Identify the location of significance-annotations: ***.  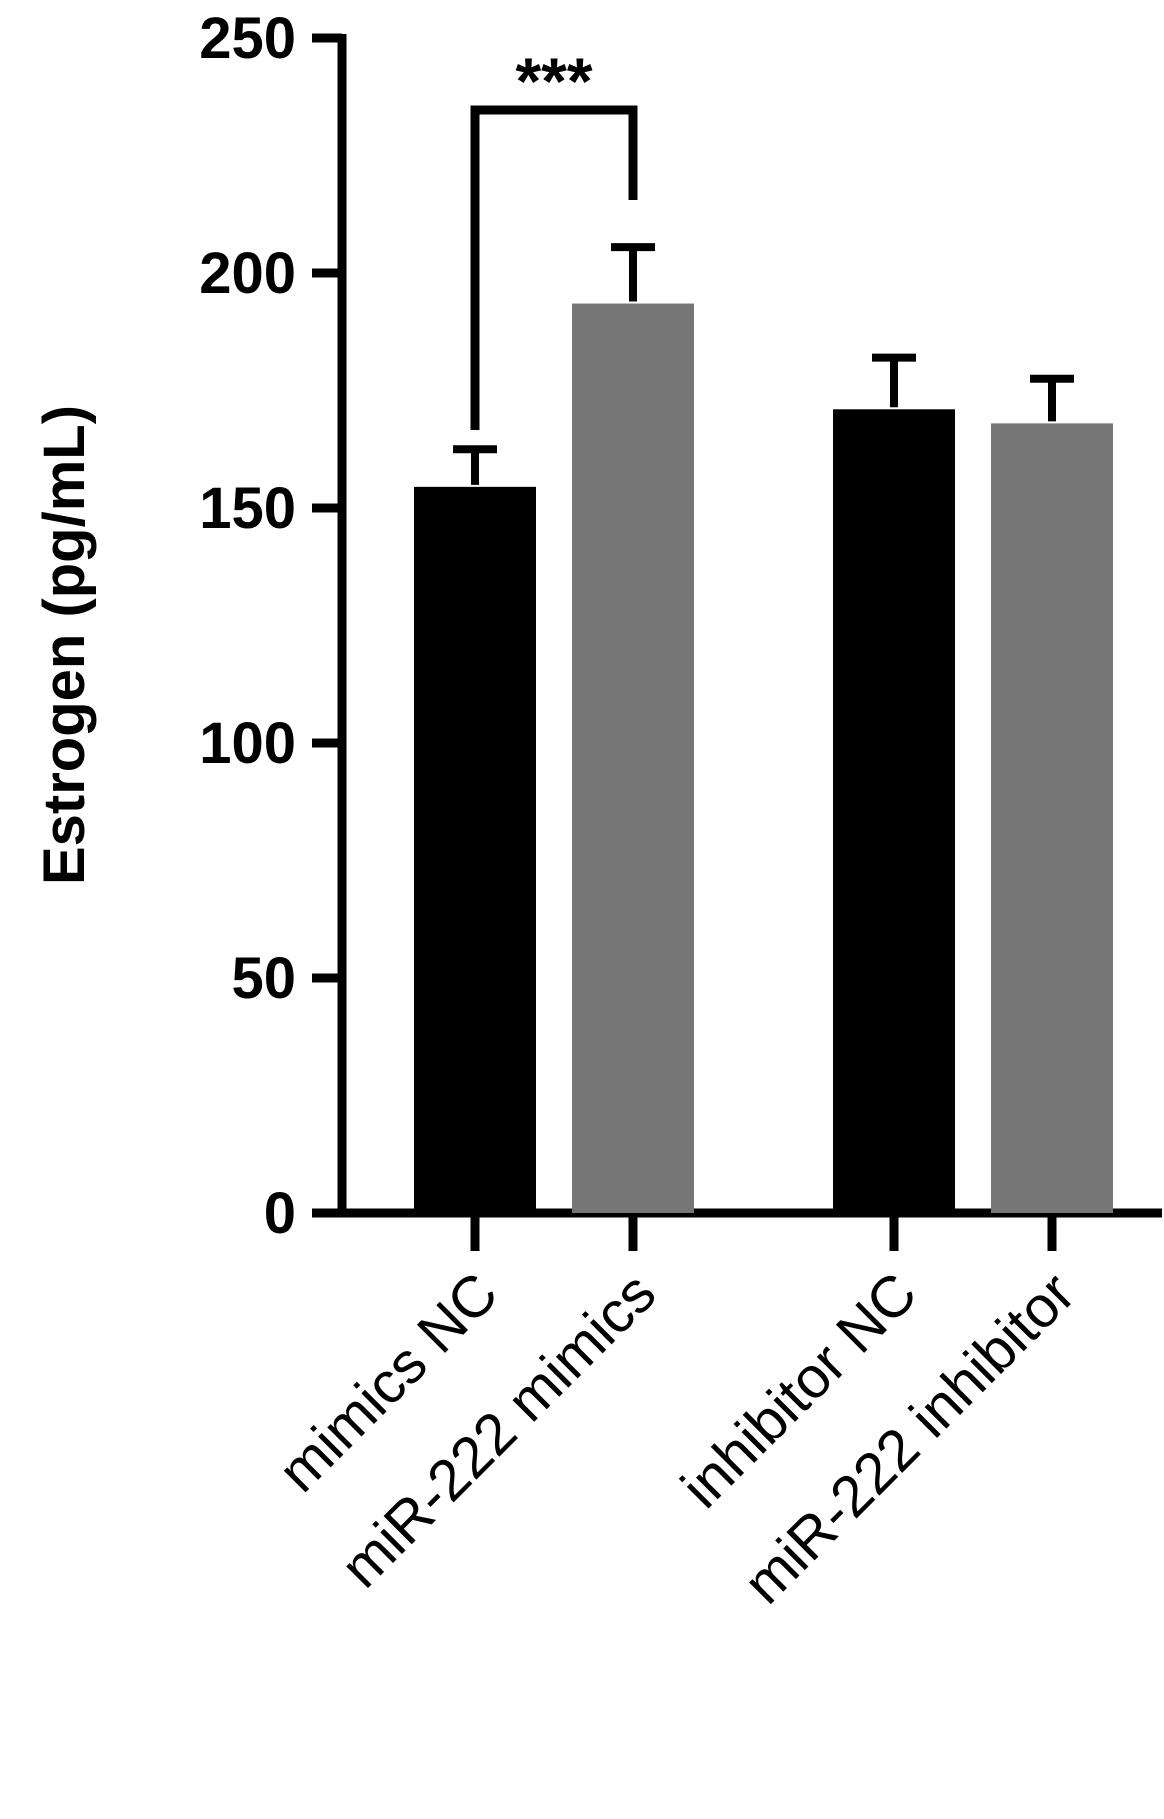
(554, 237).